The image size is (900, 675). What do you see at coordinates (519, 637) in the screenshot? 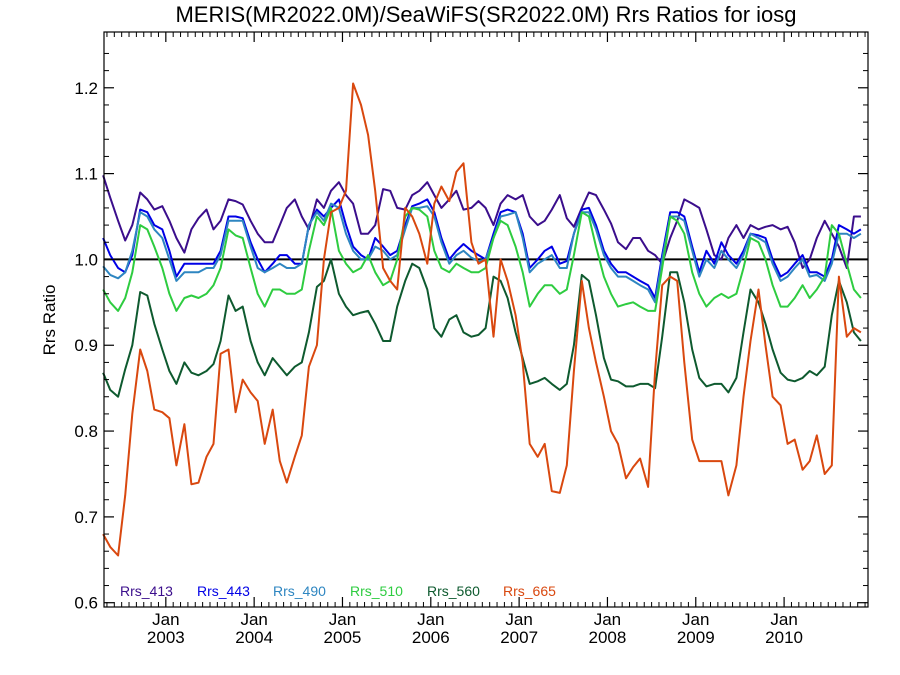
I see `x-tick-label-year: 2007` at bounding box center [519, 637].